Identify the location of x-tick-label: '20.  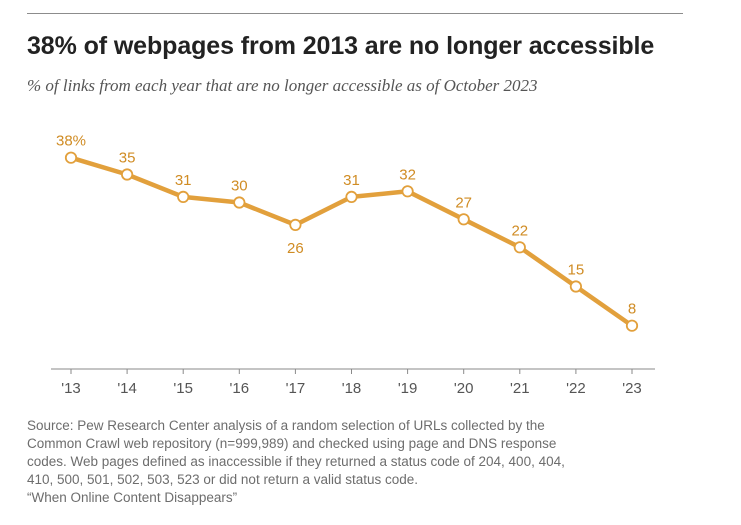
(464, 388).